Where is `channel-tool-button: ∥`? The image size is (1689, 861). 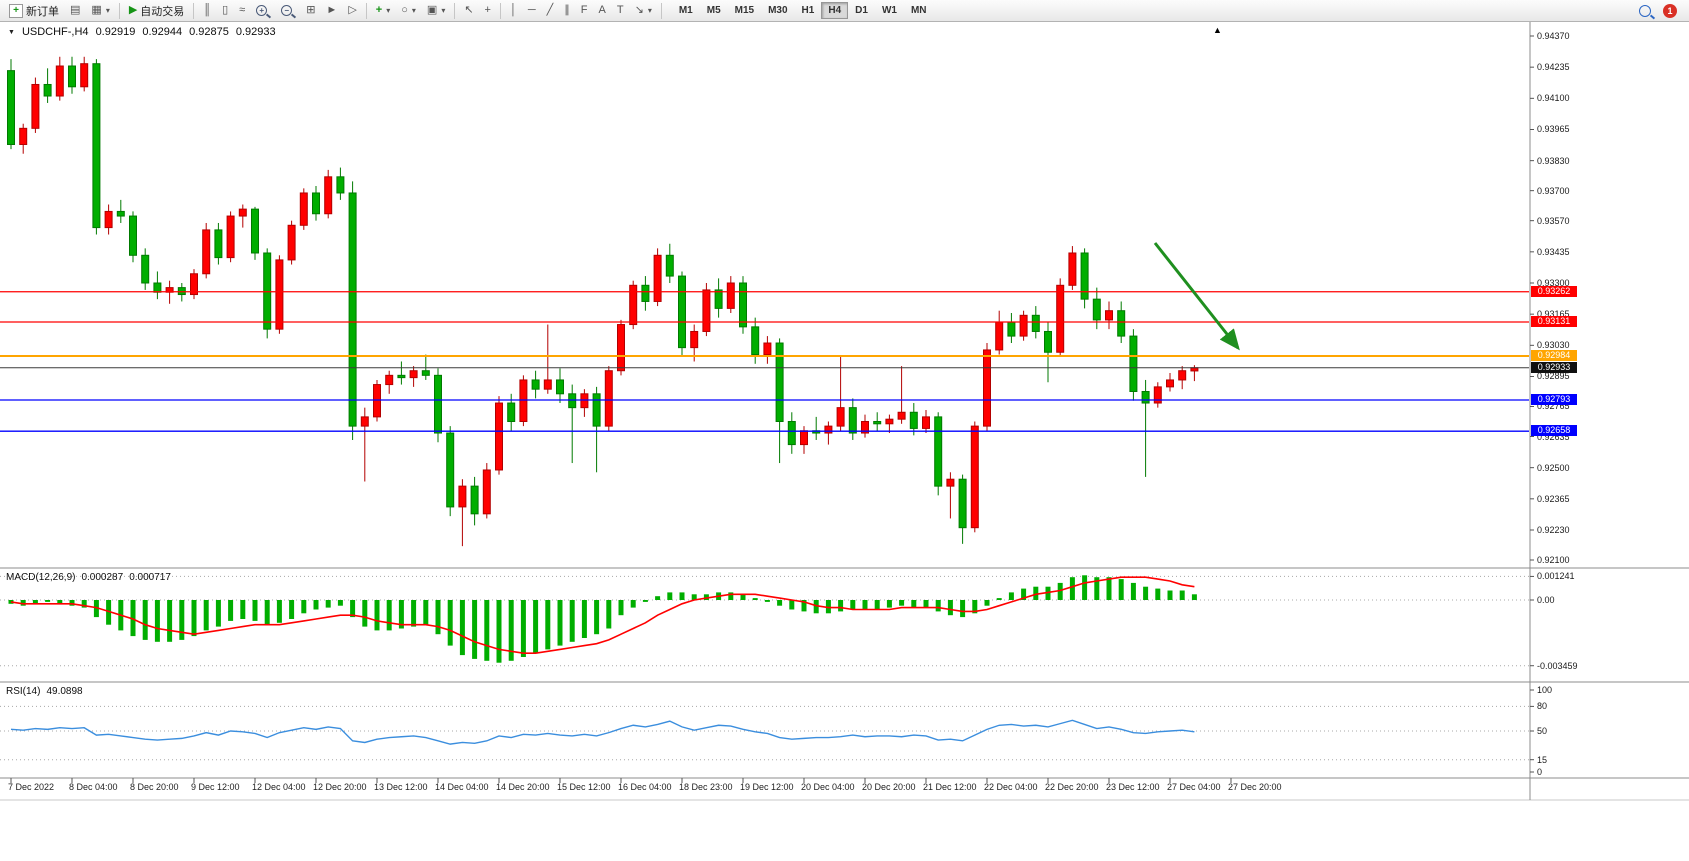 channel-tool-button: ∥ is located at coordinates (567, 11).